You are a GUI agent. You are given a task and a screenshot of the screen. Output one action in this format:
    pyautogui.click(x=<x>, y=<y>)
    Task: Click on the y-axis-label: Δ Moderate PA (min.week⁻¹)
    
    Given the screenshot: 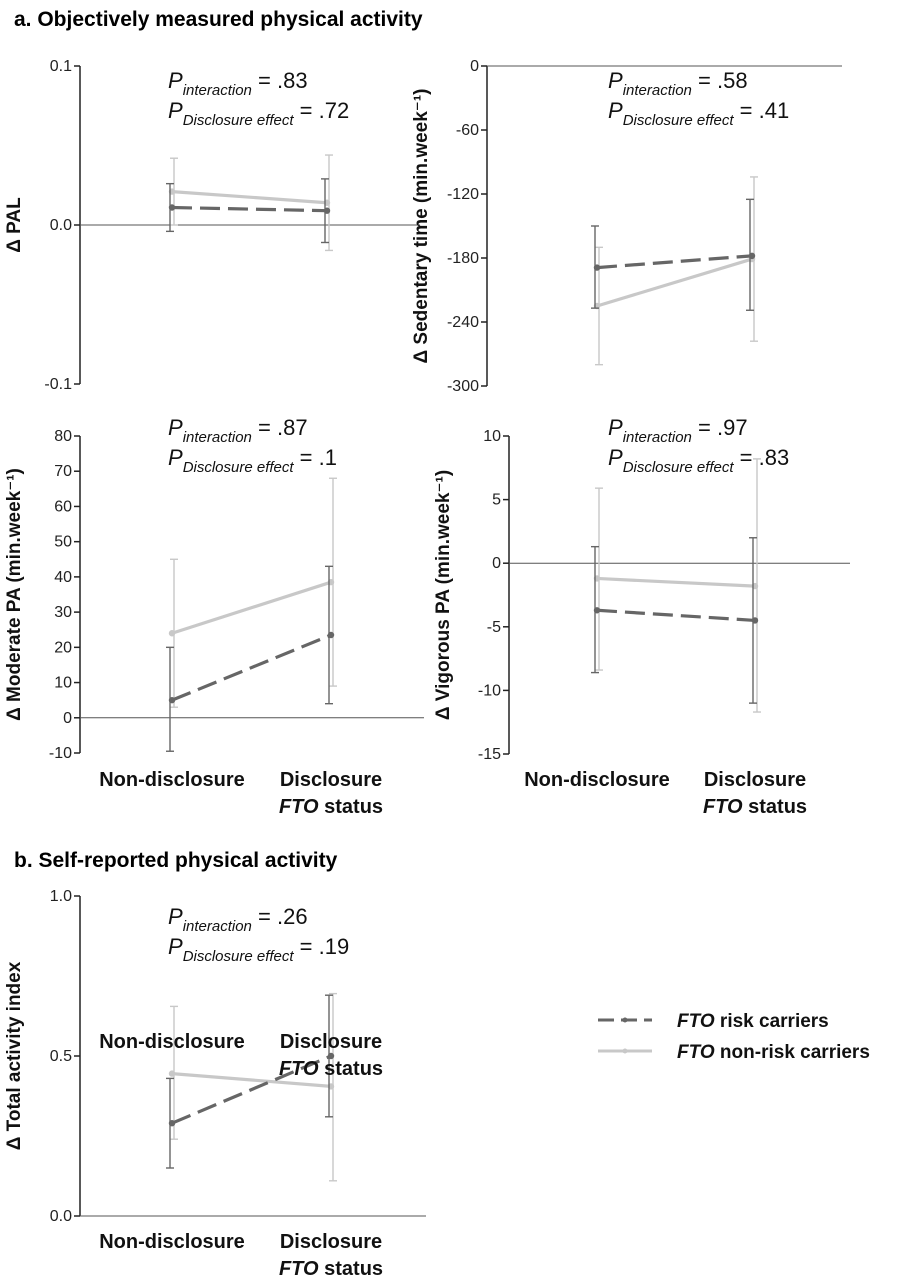 What is the action you would take?
    pyautogui.click(x=14, y=594)
    